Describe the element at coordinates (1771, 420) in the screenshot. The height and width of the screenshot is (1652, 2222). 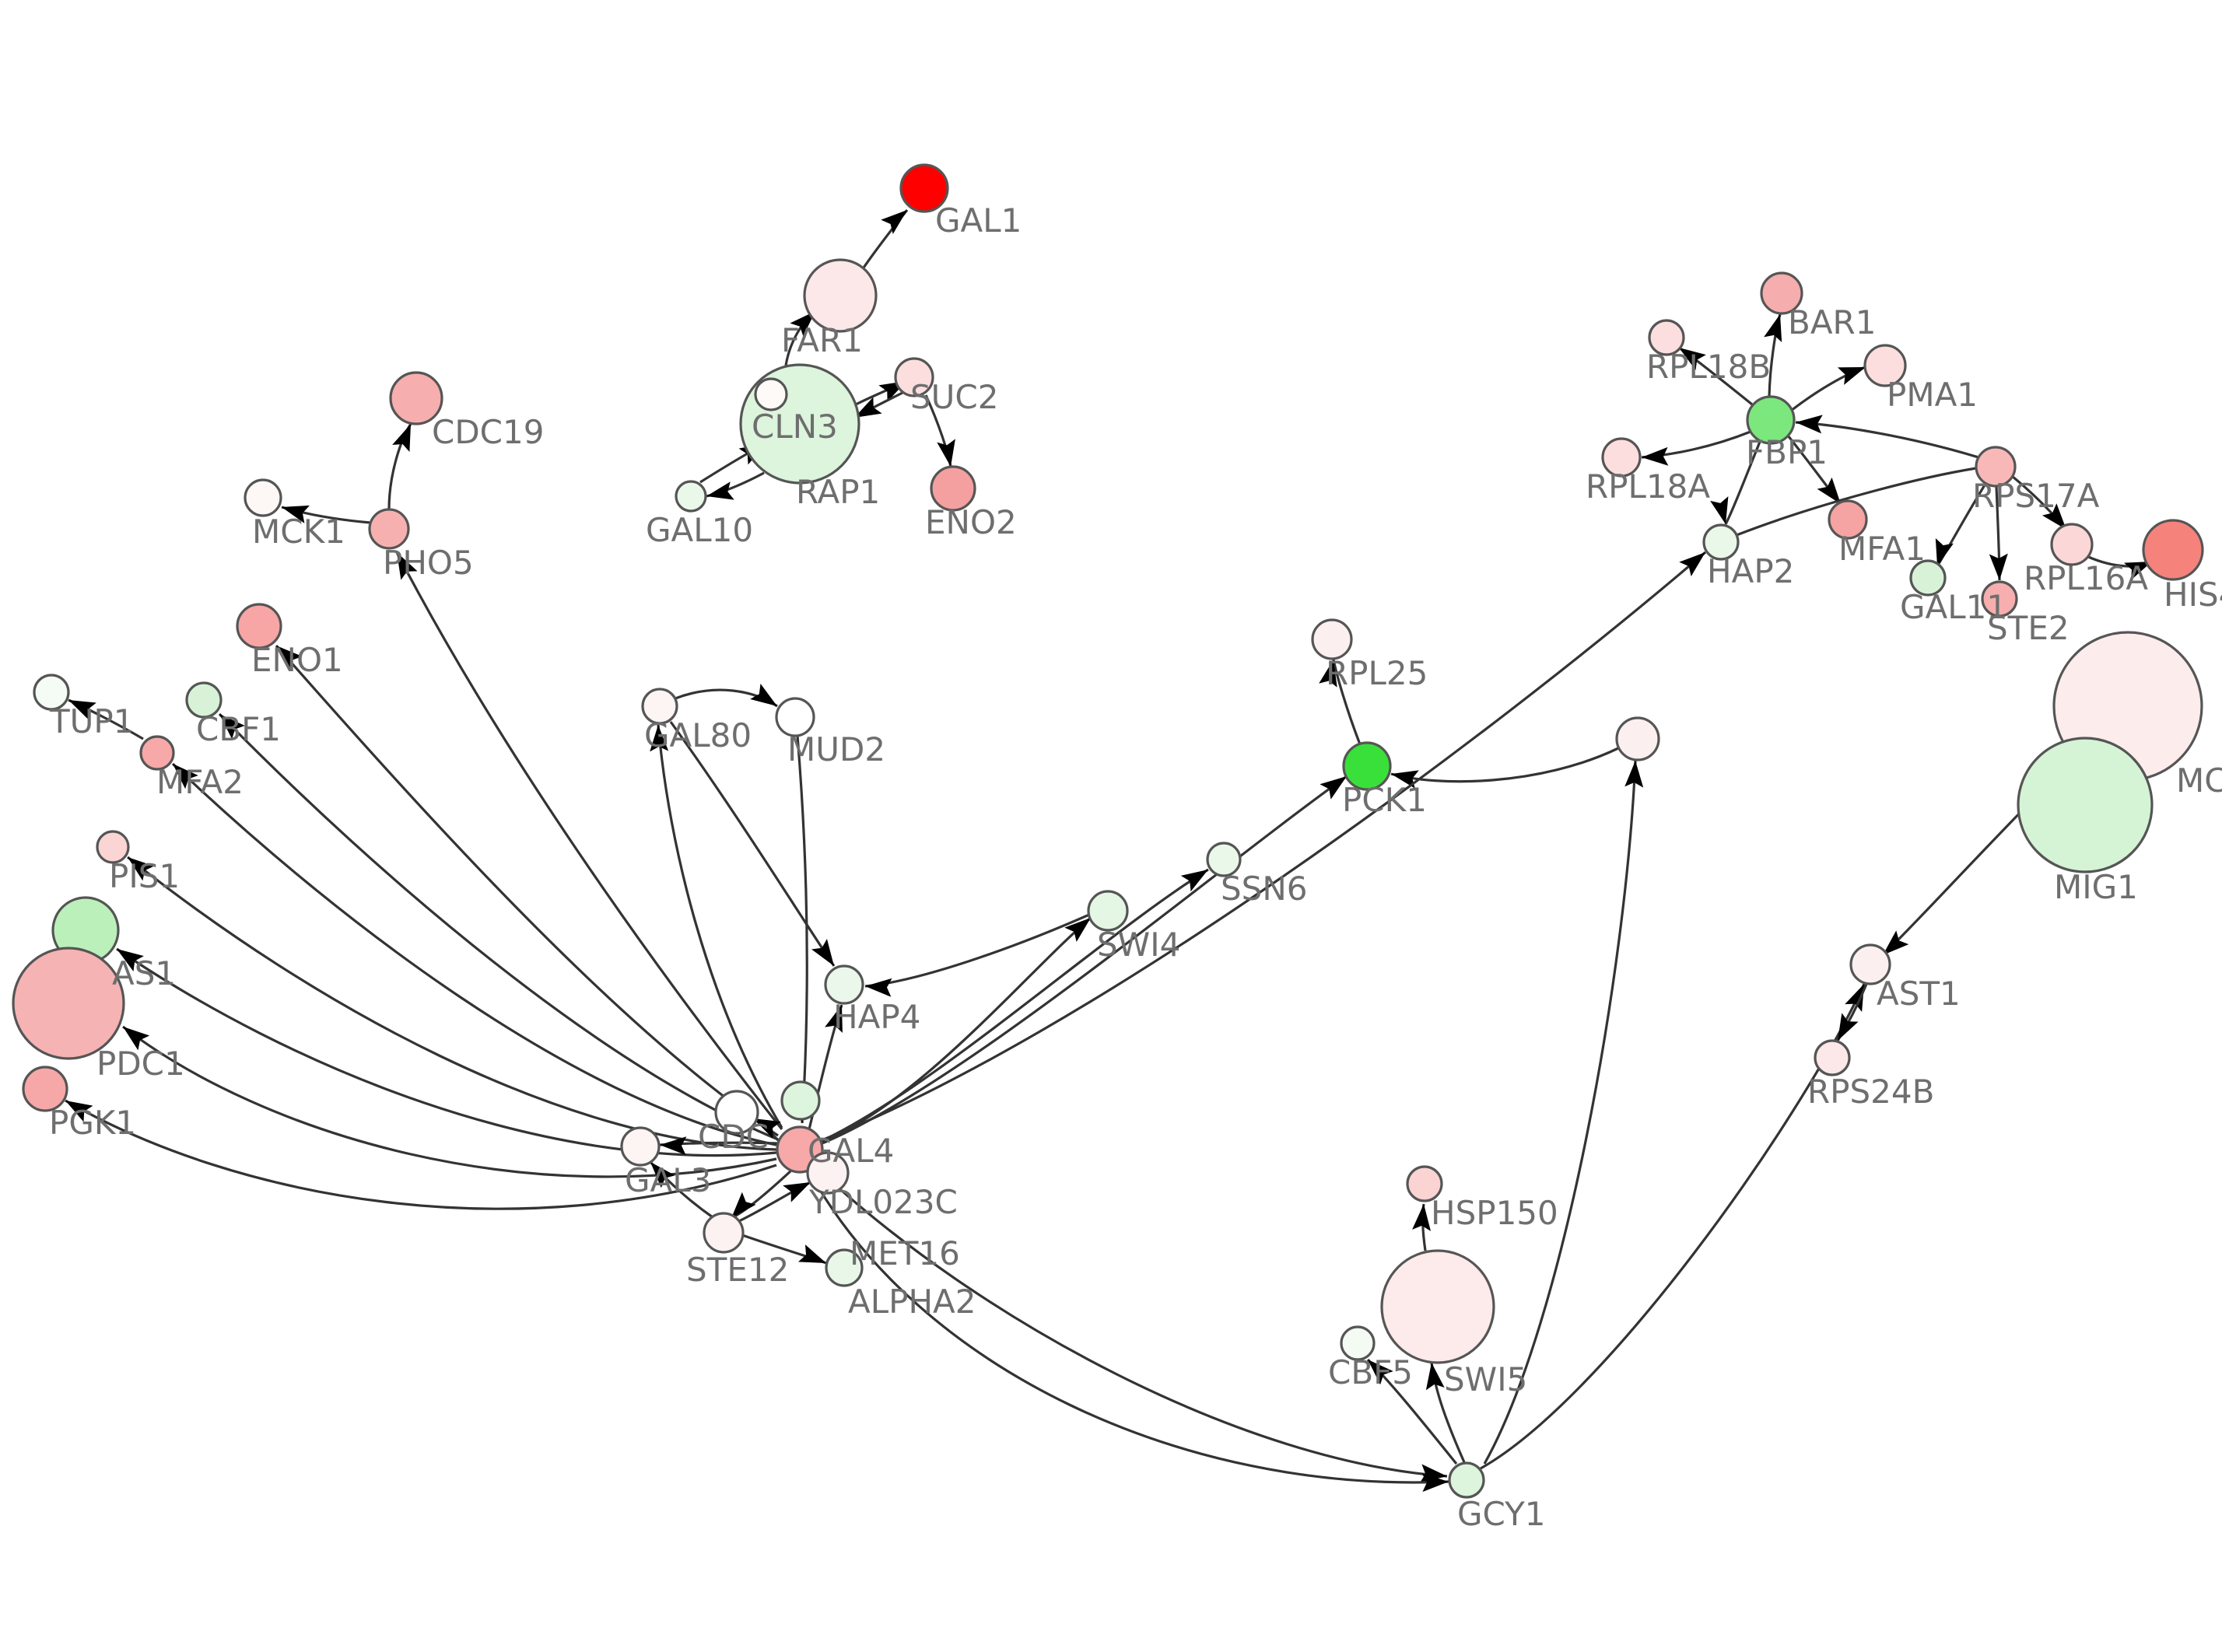
I see `node-FBP1` at that location.